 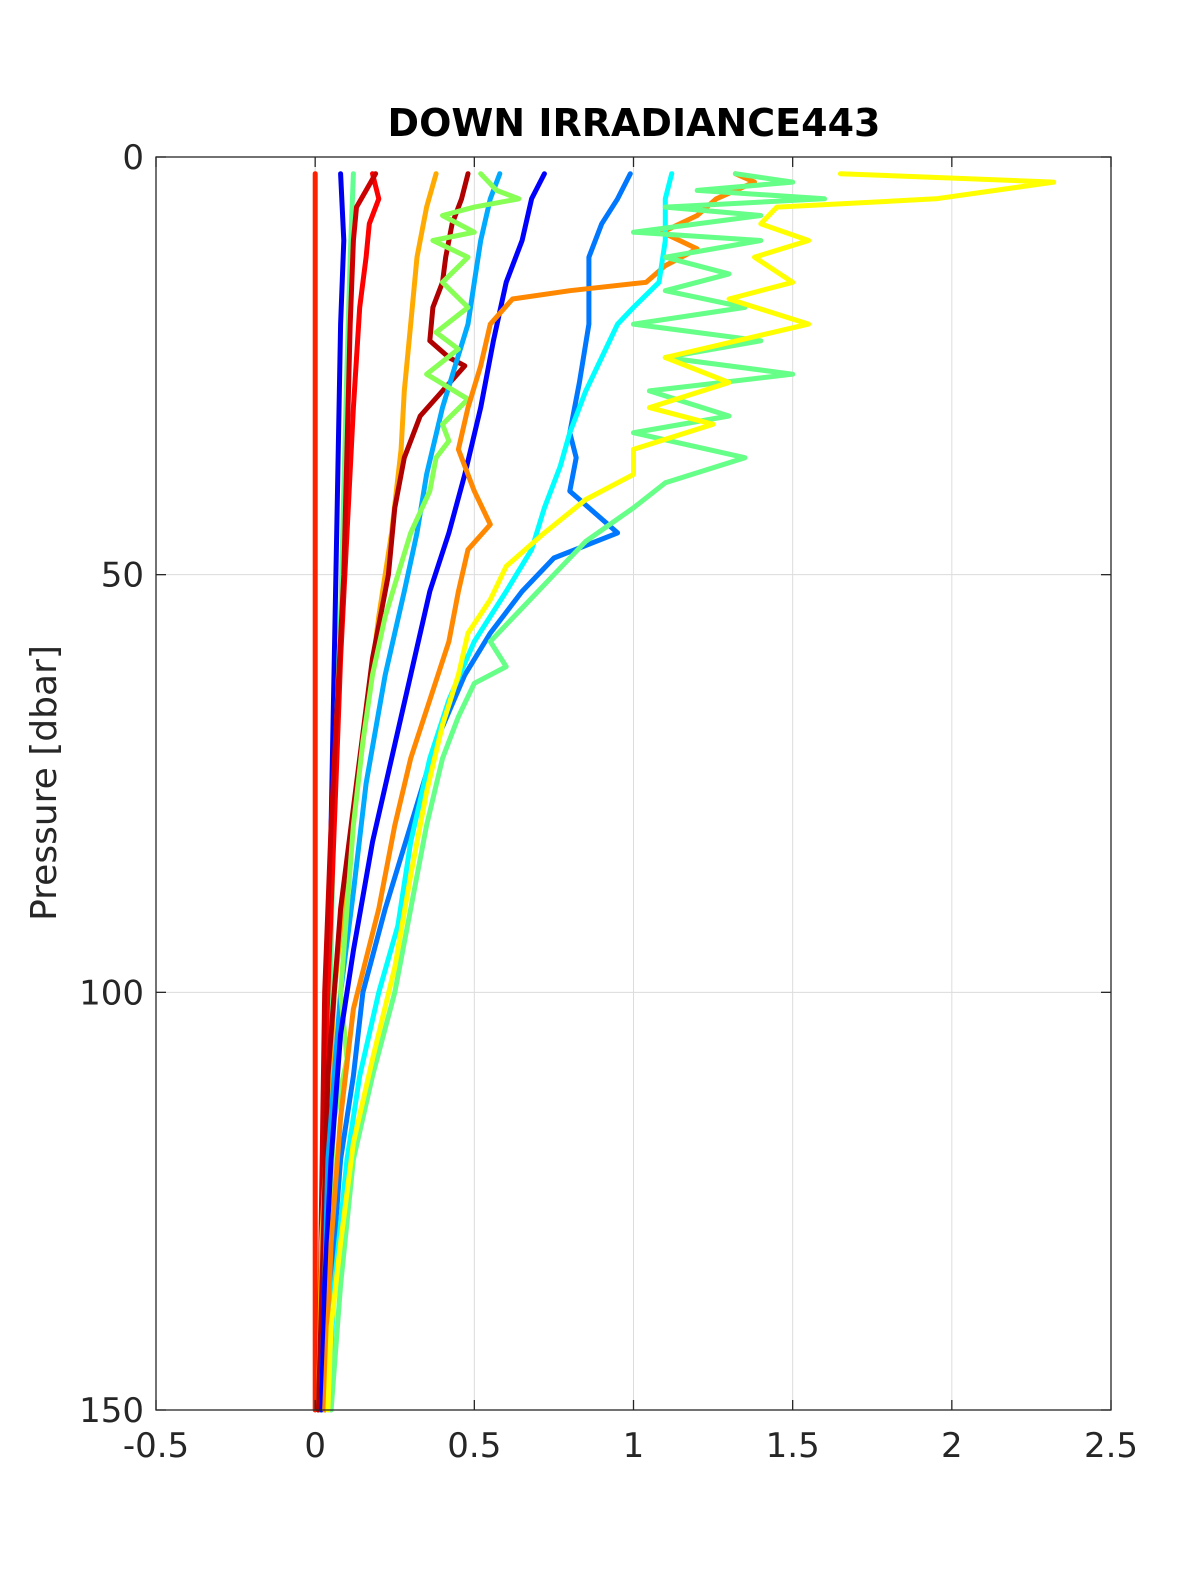 I want to click on y-axis-label: Pressure [dbar], so click(x=44, y=783).